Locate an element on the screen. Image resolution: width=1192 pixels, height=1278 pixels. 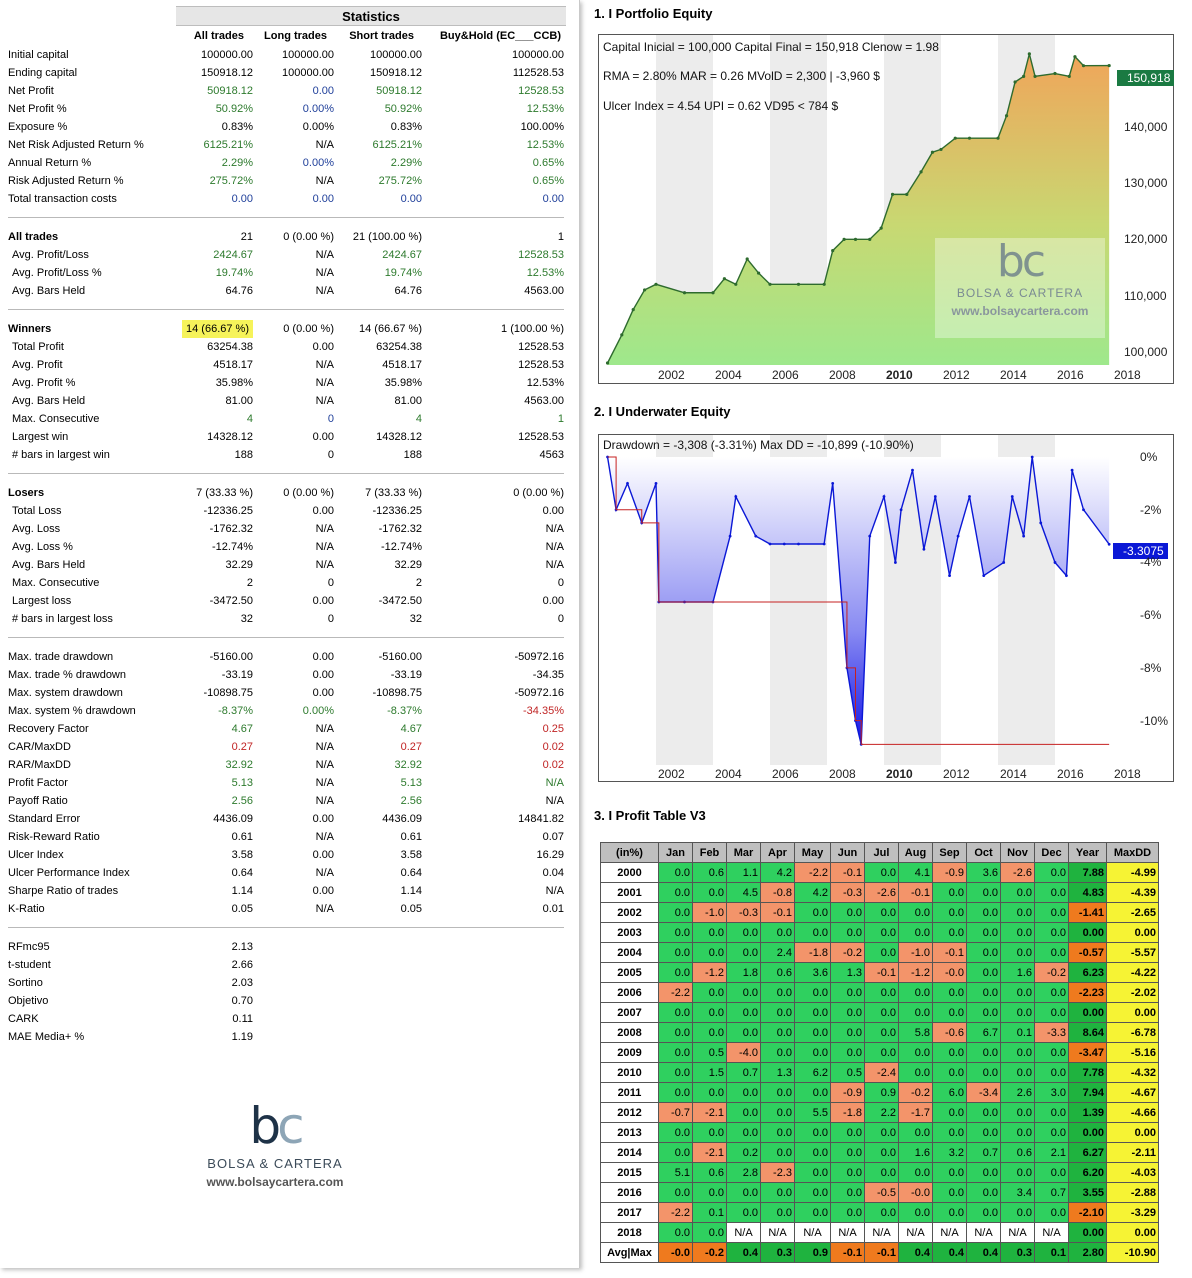
stat-label: # bars in largest loss is located at coordinates (62, 619).